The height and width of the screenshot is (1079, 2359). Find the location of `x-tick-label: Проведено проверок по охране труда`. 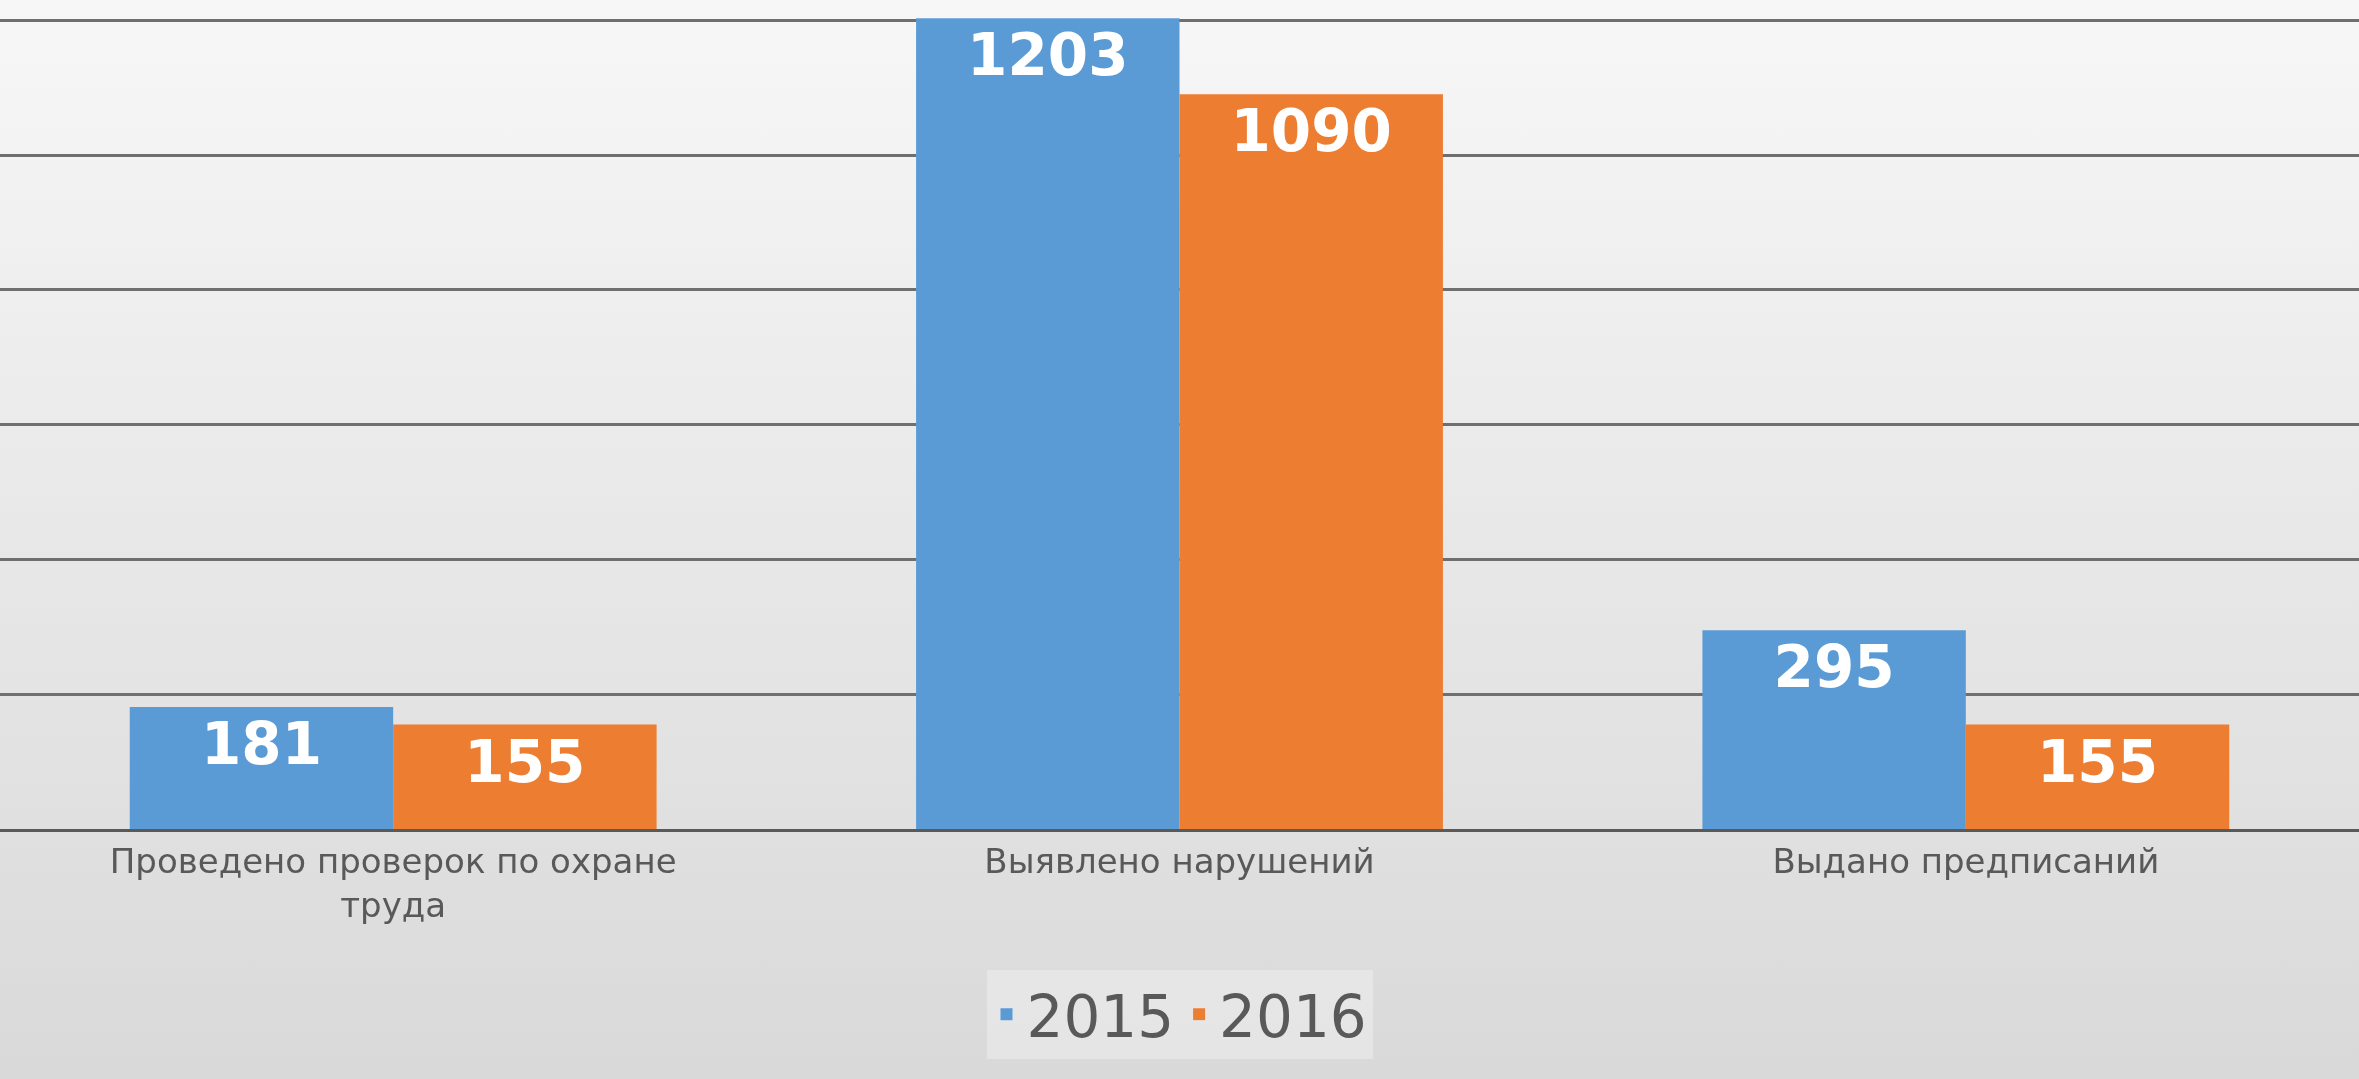

x-tick-label: Проведено проверок по охране труда is located at coordinates (393, 882).